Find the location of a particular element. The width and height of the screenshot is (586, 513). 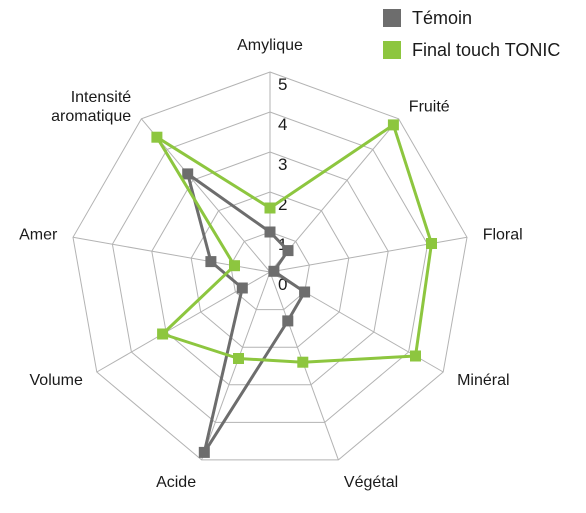

data-point-final-touch-tonic-amer is located at coordinates (234, 266).